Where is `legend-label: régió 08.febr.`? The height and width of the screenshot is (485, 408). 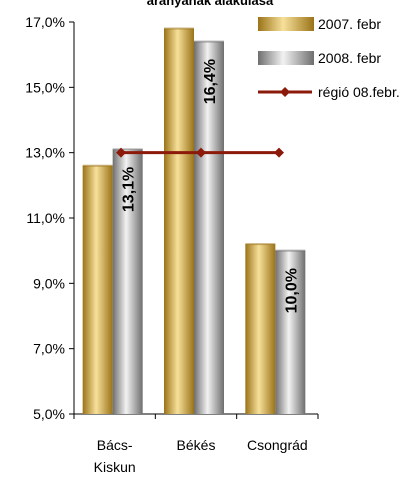 legend-label: régió 08.febr. is located at coordinates (359, 92).